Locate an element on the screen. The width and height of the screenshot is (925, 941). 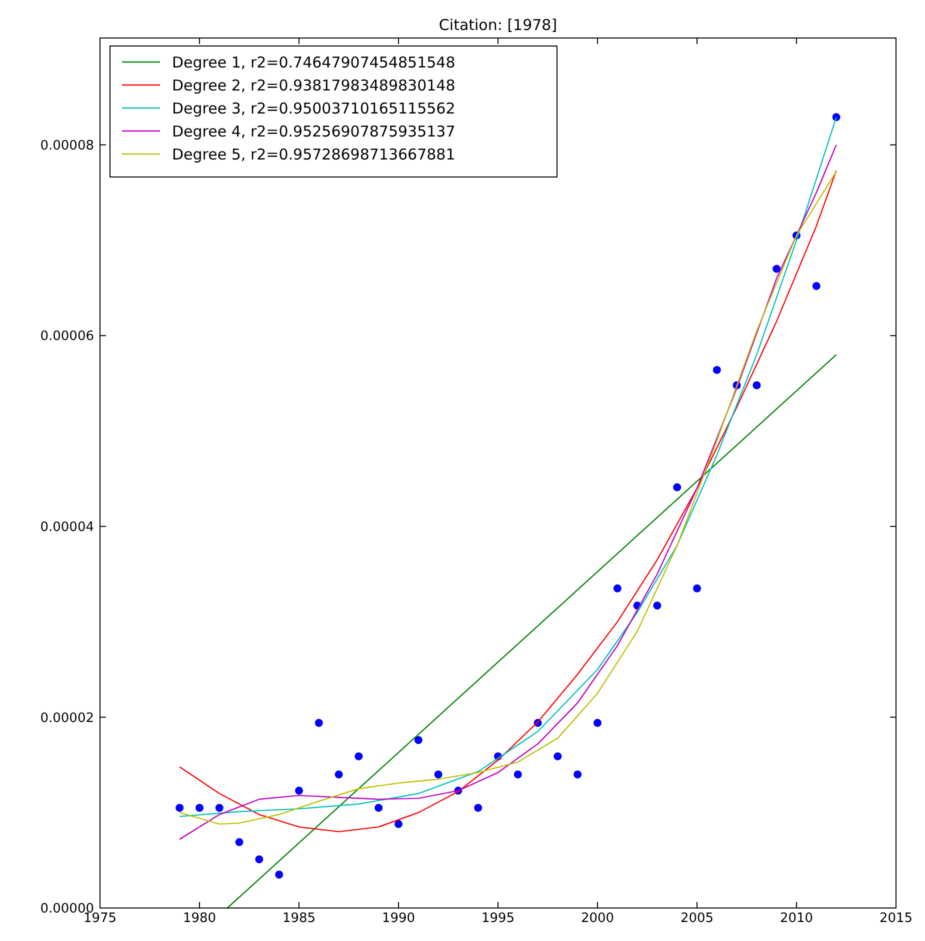
y-tick-label: 0.00008 is located at coordinates (67, 146).